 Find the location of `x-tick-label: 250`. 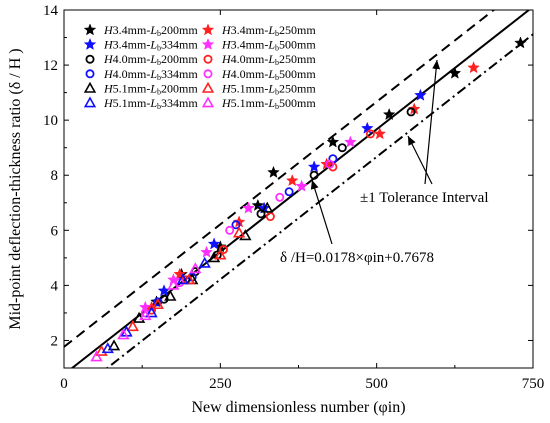

x-tick-label: 250 is located at coordinates (220, 384).